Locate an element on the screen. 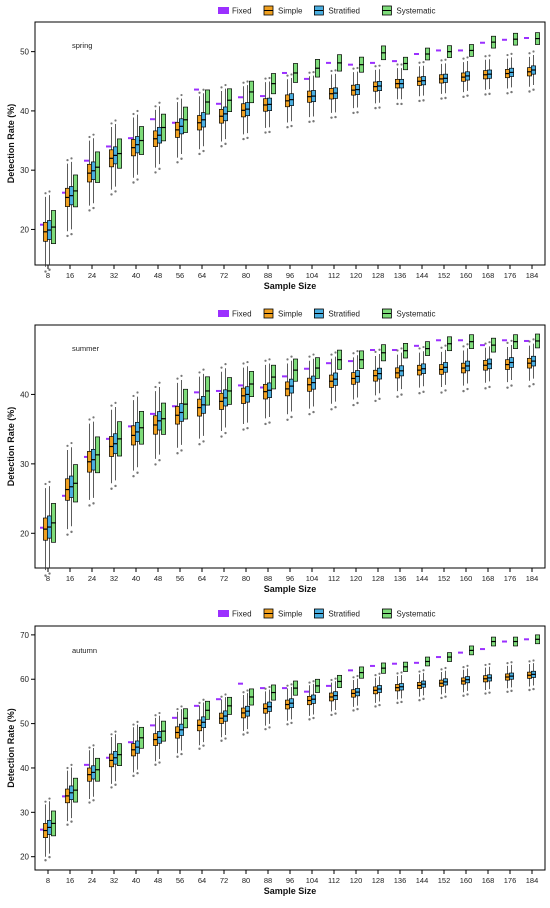  x-tick-label: 16 is located at coordinates (70, 880).